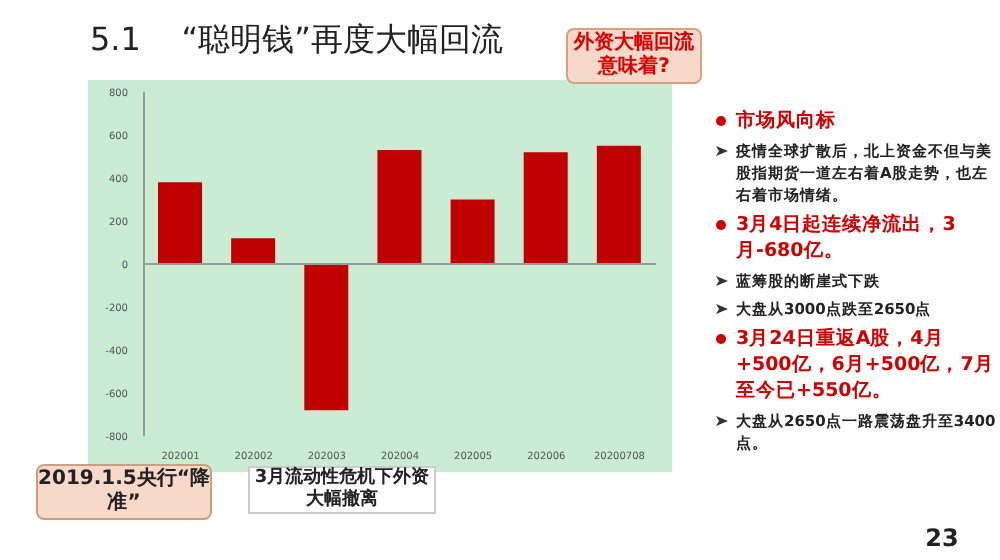 This screenshot has height=560, width=1000. I want to click on text: 3月流动性危机下外资大幅撤离, so click(342, 490).